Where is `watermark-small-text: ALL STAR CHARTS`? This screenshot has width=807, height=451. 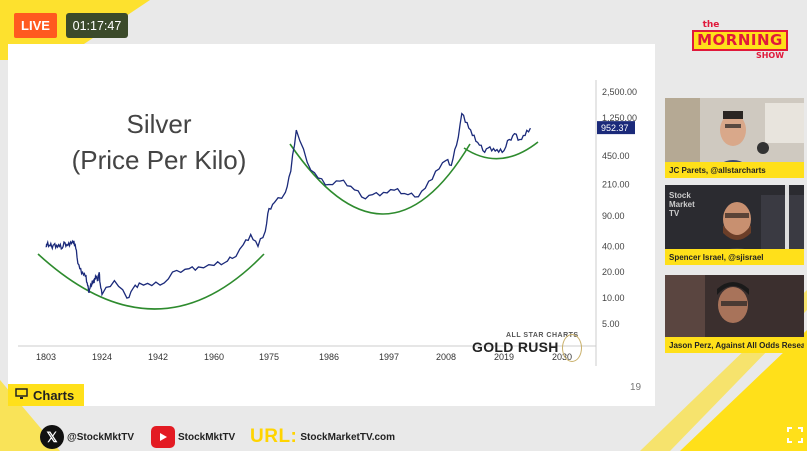 watermark-small-text: ALL STAR CHARTS is located at coordinates (542, 335).